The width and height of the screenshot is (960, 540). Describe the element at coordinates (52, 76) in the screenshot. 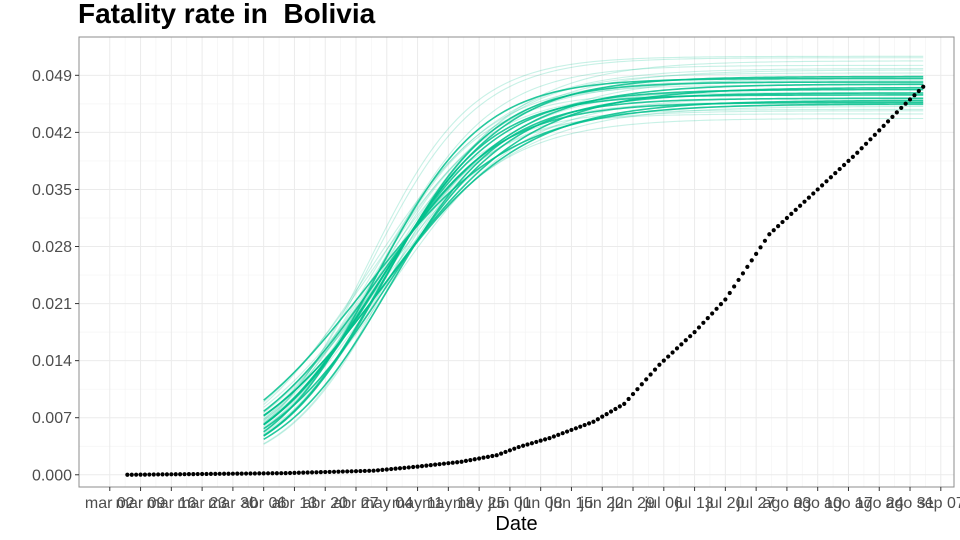

I see `y-tick-label: 0.049` at that location.